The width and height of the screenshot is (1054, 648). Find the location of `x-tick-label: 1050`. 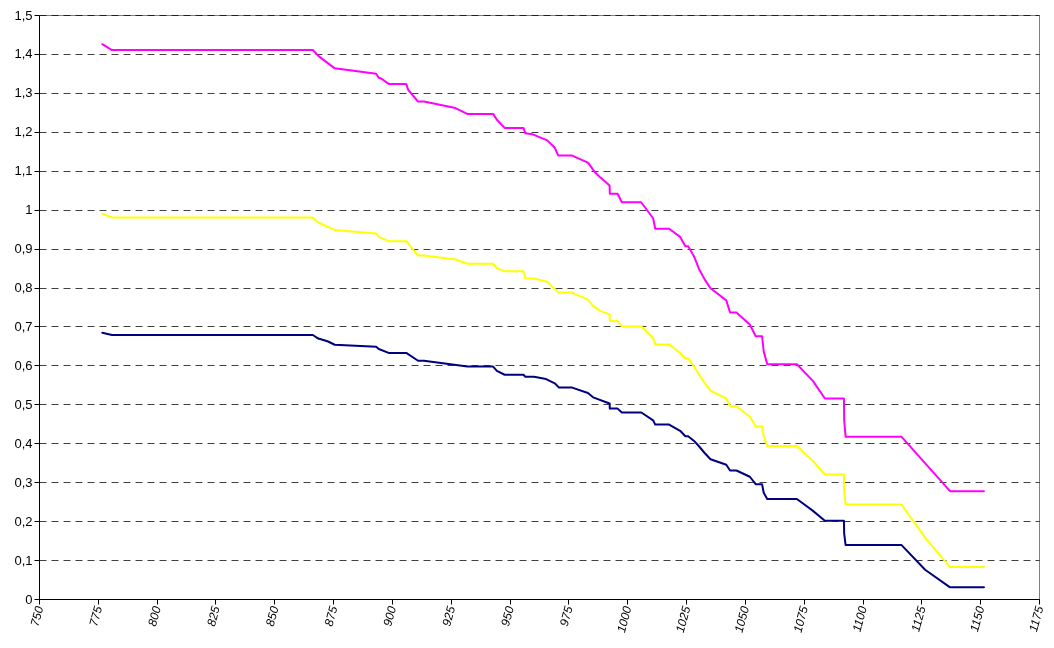

x-tick-label: 1050 is located at coordinates (742, 619).